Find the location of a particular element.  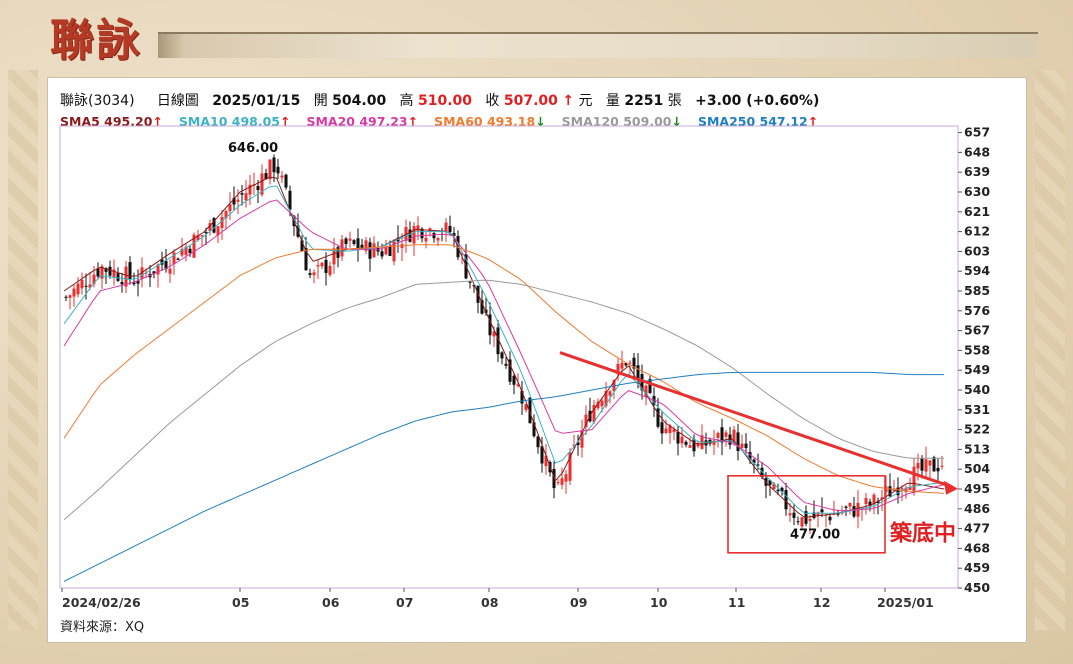

y-tick-label: 639 is located at coordinates (977, 171).